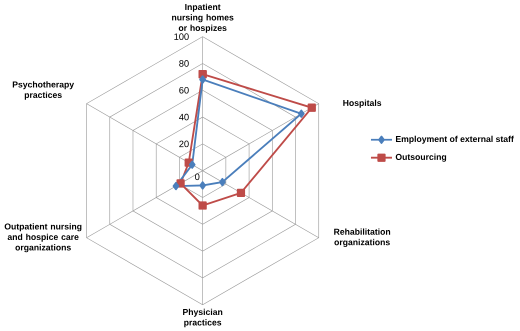  Describe the element at coordinates (362, 104) in the screenshot. I see `spoke-label: Hospitals` at that location.